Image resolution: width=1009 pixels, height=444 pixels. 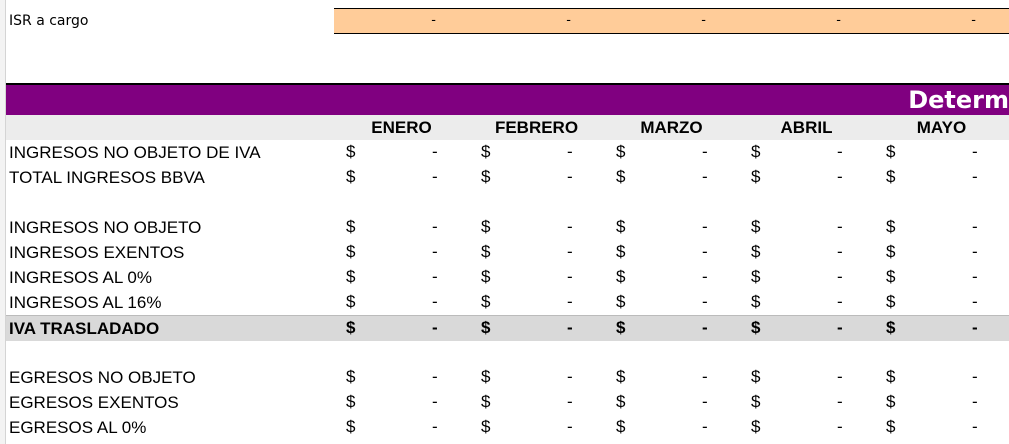 What do you see at coordinates (107, 177) in the screenshot?
I see `row-label: TOTAL INGRESOS BBVA` at bounding box center [107, 177].